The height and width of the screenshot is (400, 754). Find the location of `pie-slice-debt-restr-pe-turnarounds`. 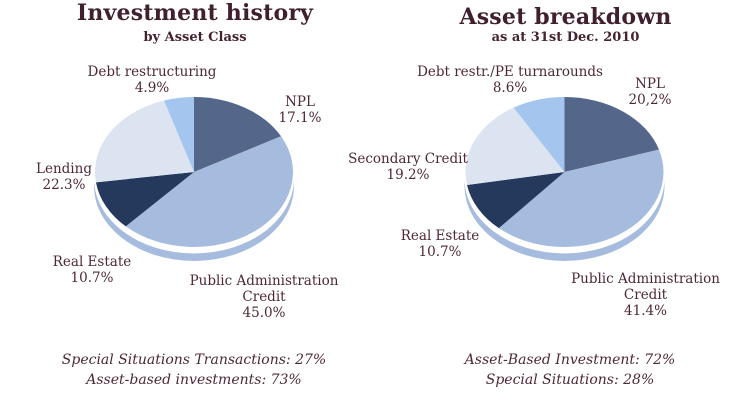

pie-slice-debt-restr-pe-turnarounds is located at coordinates (539, 134).